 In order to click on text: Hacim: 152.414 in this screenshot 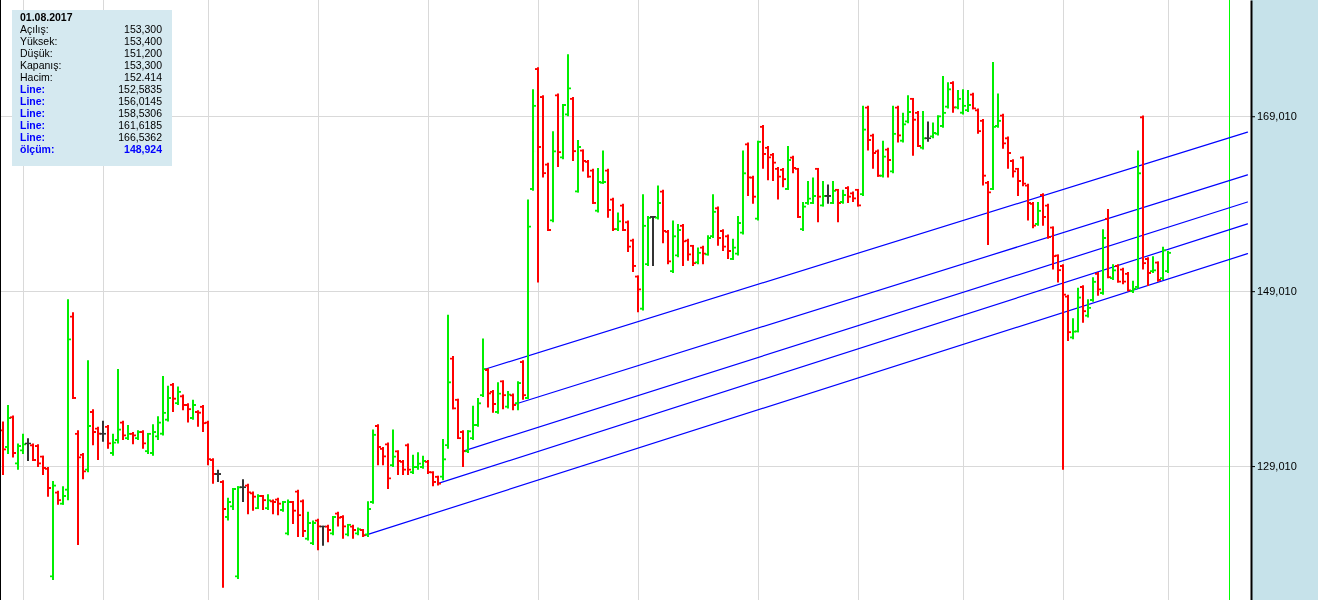, I will do `click(91, 77)`.